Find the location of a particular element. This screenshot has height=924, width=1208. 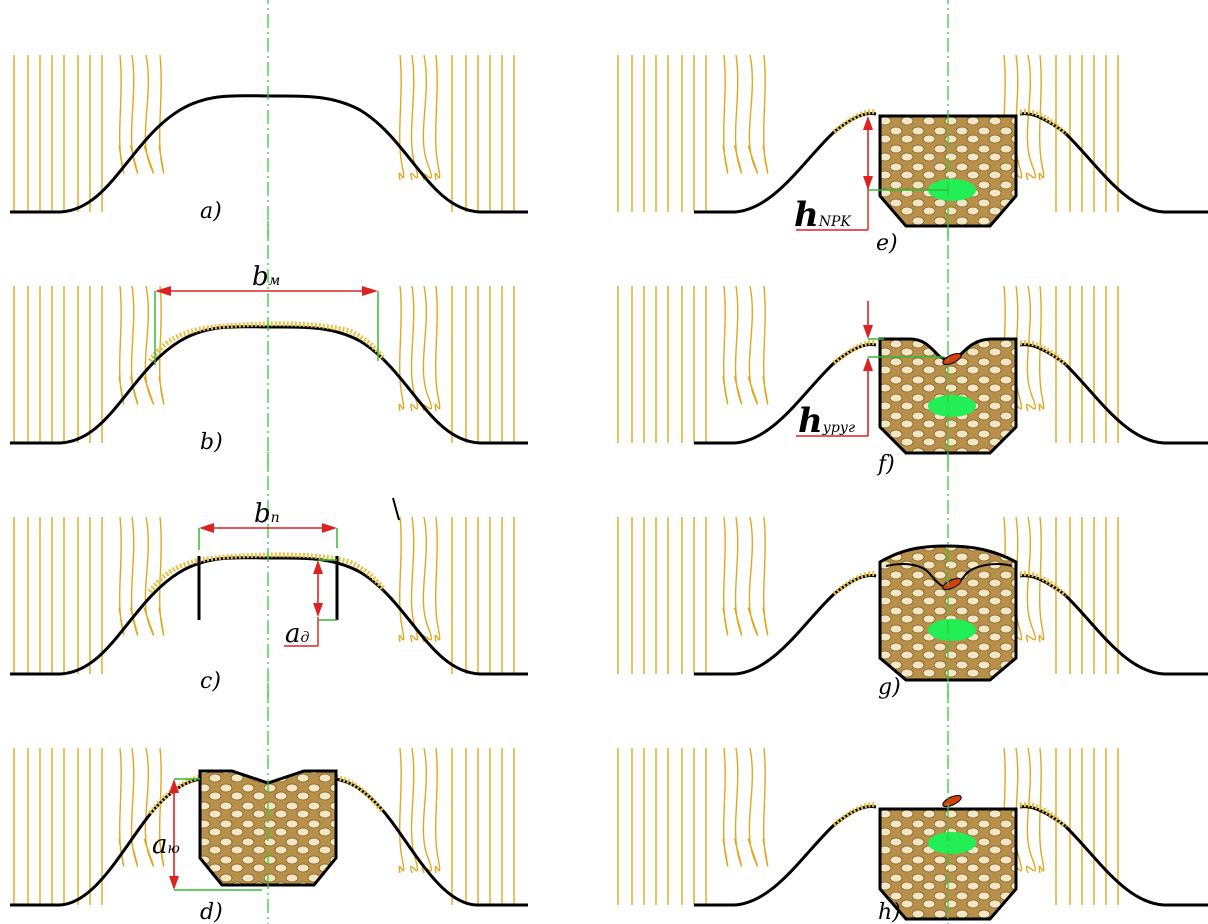

panel-e: hNPK e) is located at coordinates (906, 128).